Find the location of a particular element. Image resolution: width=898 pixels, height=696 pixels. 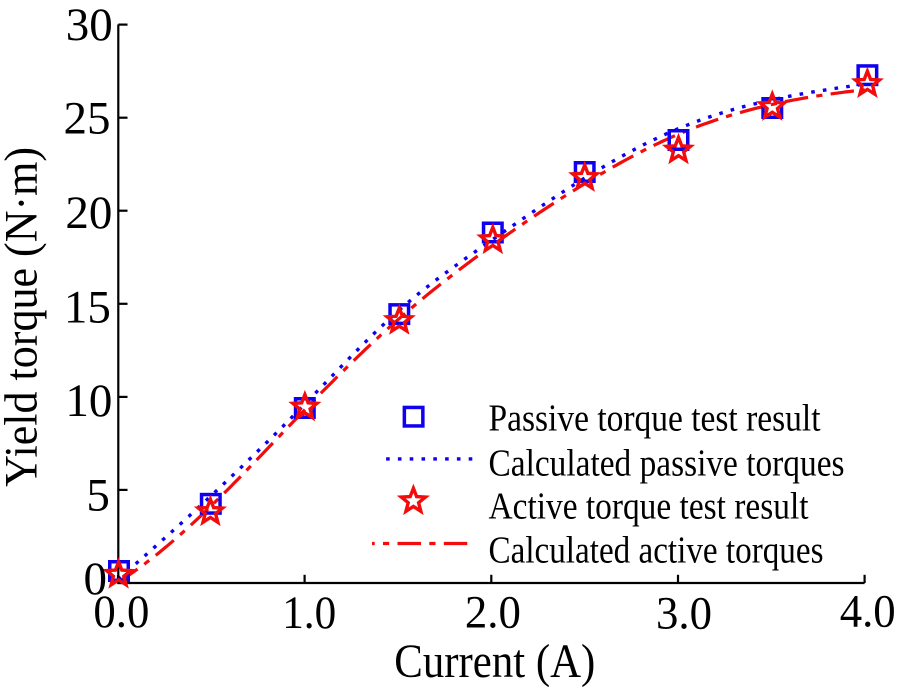

svg-text: Active torque test result is located at coordinates (649, 507).